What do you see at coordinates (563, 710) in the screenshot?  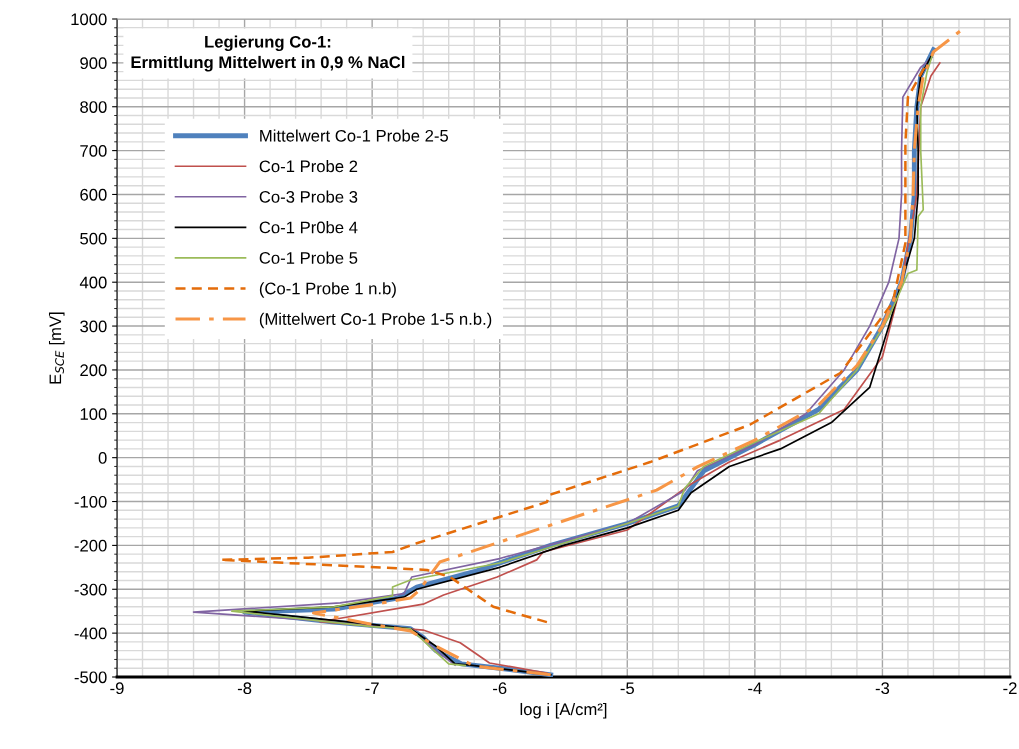 I see `x-axis-title: log i [A/cm²]` at bounding box center [563, 710].